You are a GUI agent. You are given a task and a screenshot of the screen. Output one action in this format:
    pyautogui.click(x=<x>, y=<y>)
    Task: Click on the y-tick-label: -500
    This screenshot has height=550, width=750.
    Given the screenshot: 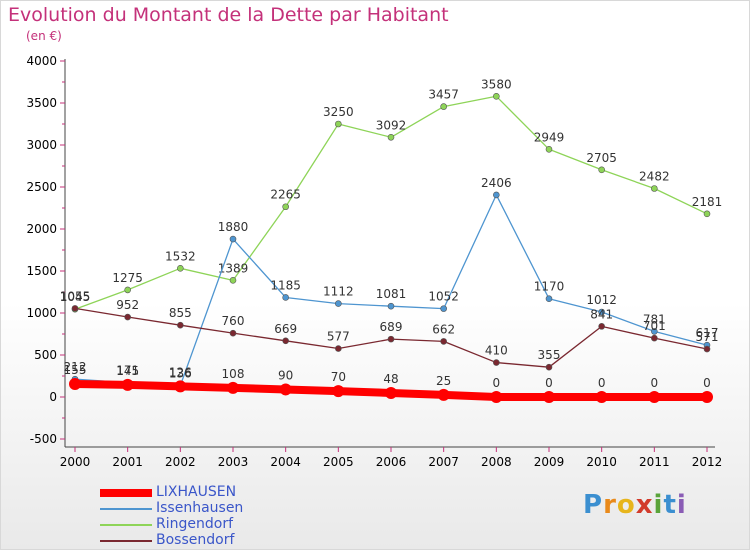 What is the action you would take?
    pyautogui.click(x=43, y=439)
    